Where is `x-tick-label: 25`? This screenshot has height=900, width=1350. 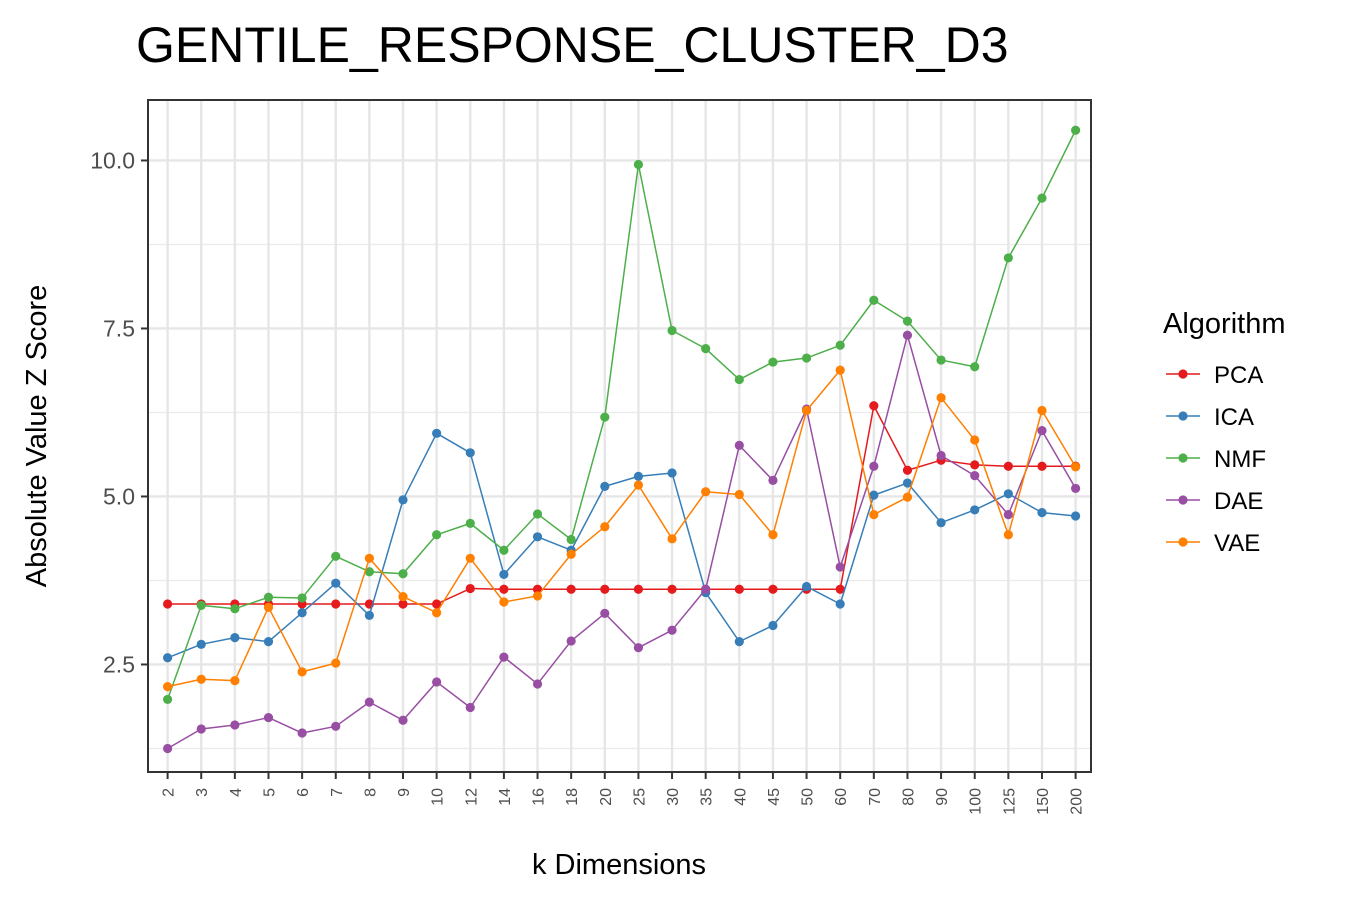
x-tick-label: 25 is located at coordinates (639, 797).